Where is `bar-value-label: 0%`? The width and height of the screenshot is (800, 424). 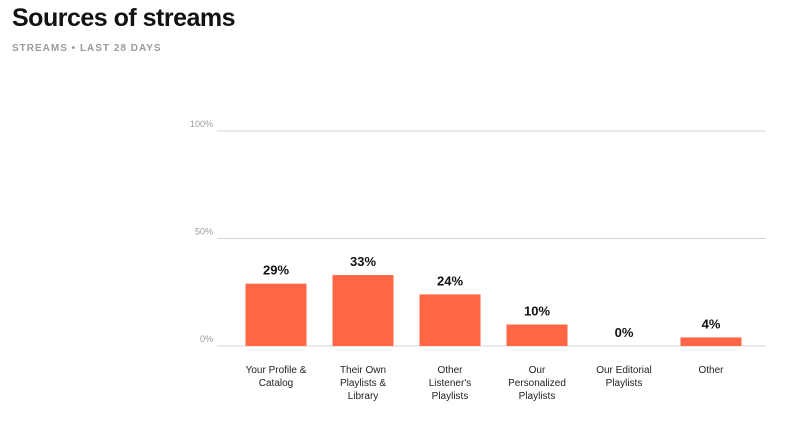 bar-value-label: 0% is located at coordinates (624, 332).